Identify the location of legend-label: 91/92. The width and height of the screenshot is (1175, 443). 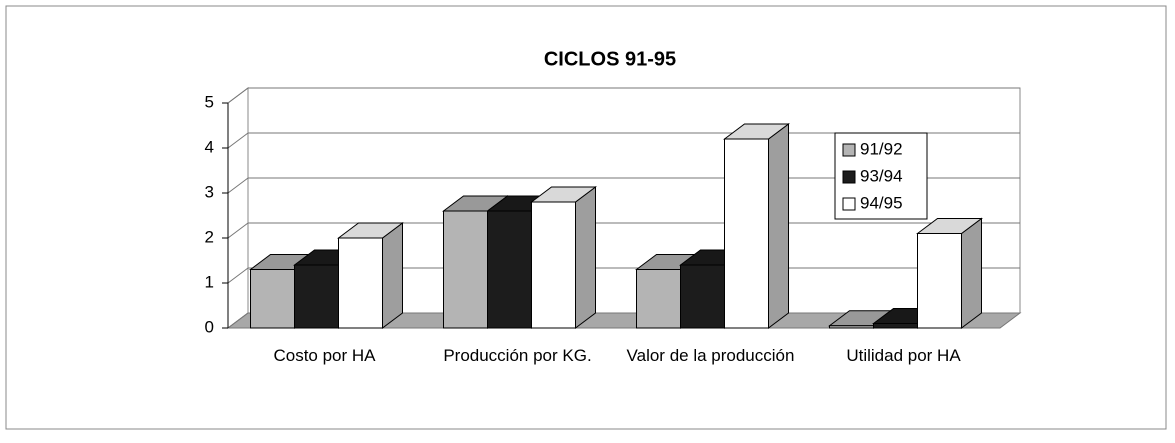
(881, 148).